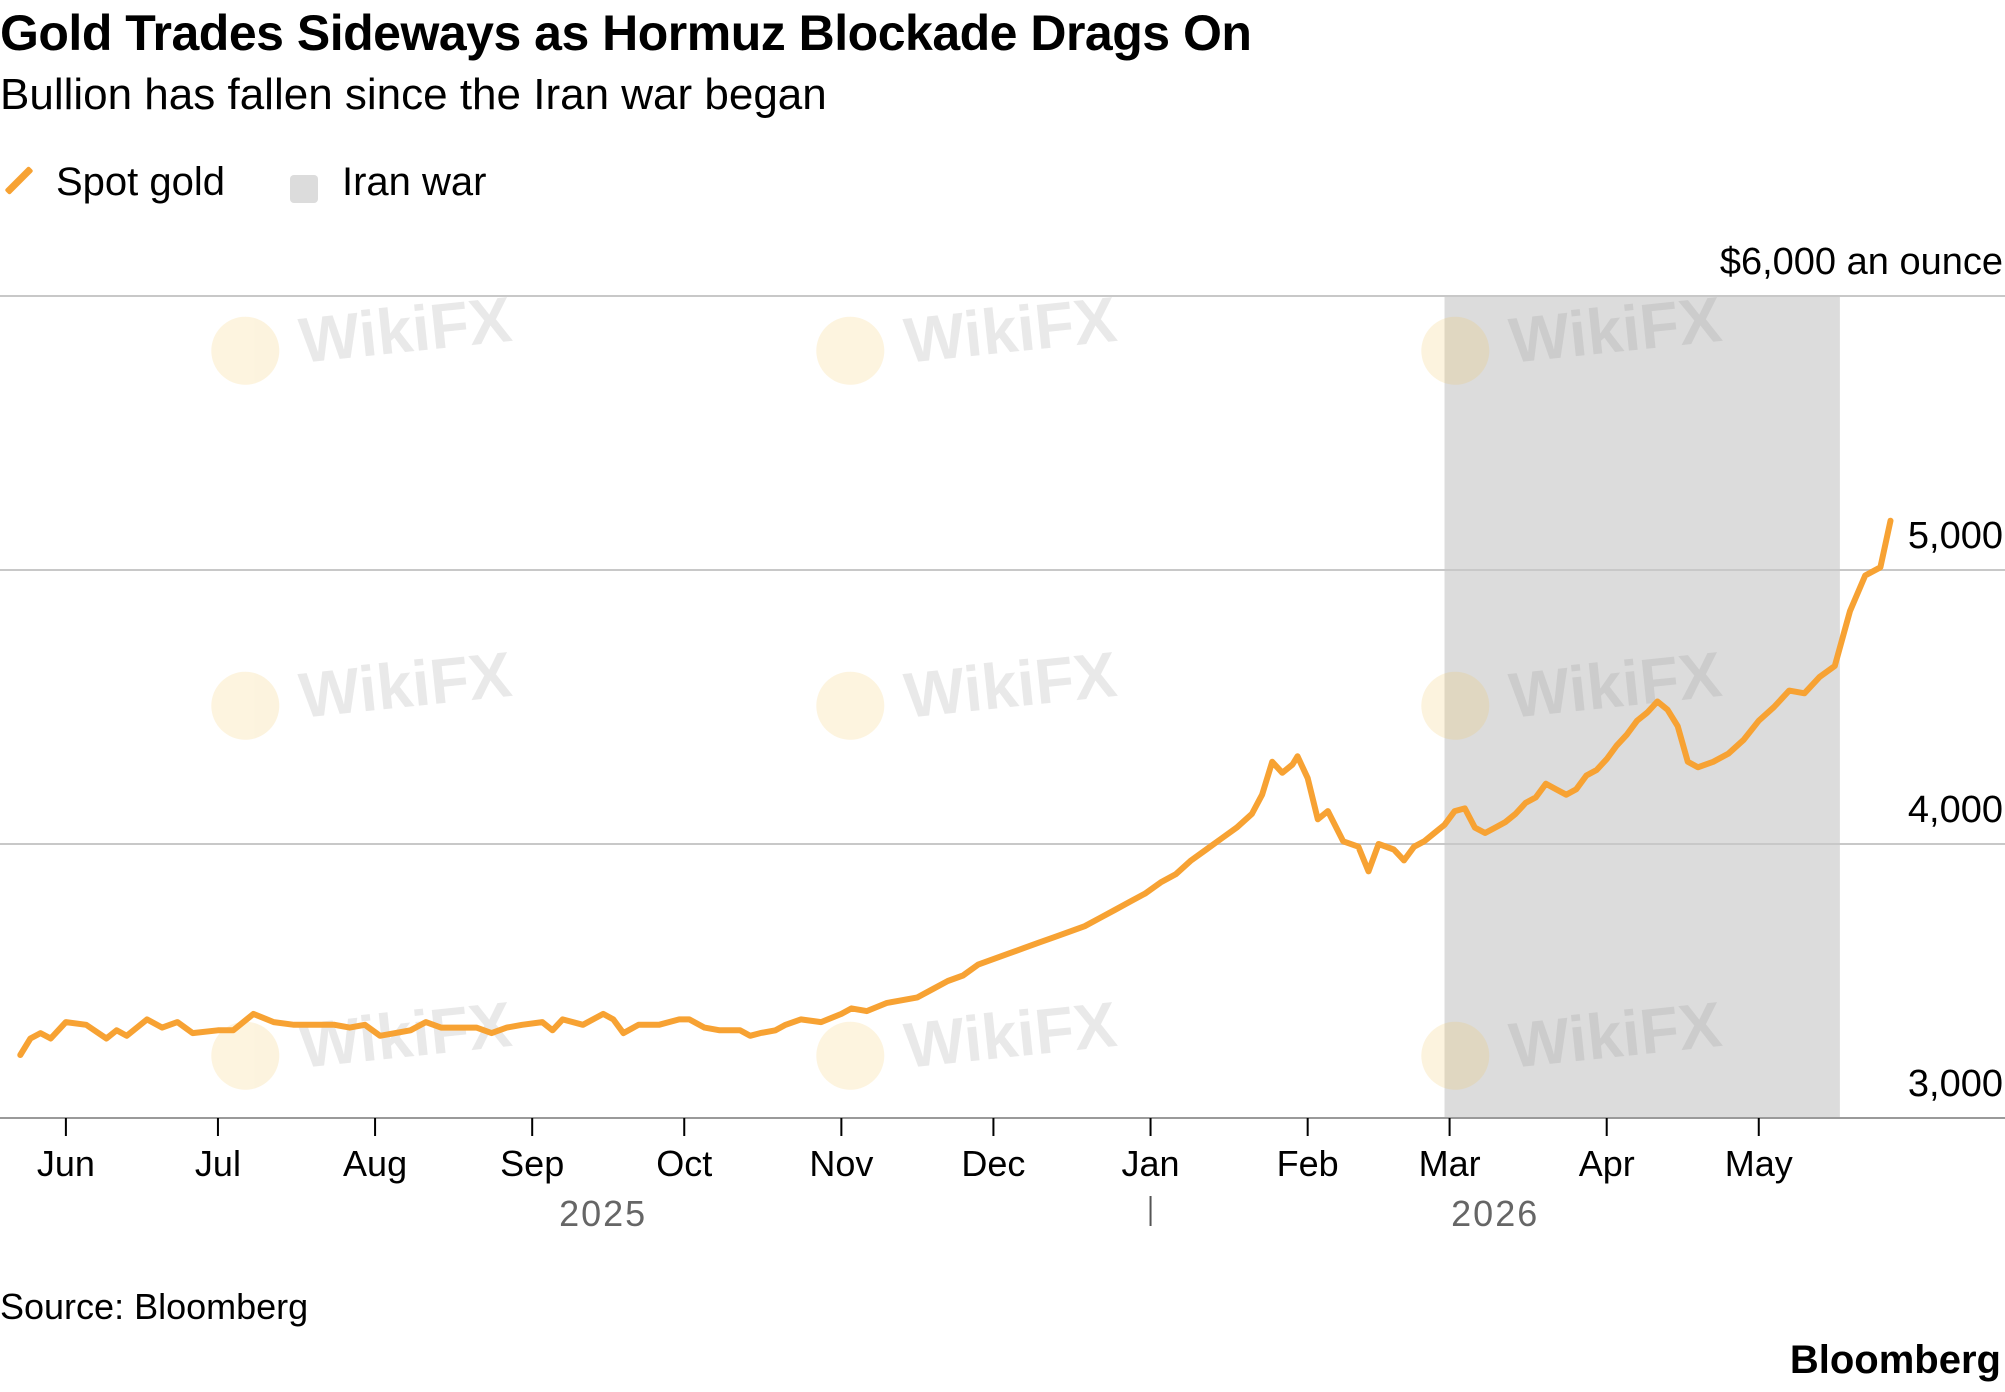 This screenshot has width=2005, height=1392. Describe the element at coordinates (532, 1163) in the screenshot. I see `x-tick-label: Sep` at that location.